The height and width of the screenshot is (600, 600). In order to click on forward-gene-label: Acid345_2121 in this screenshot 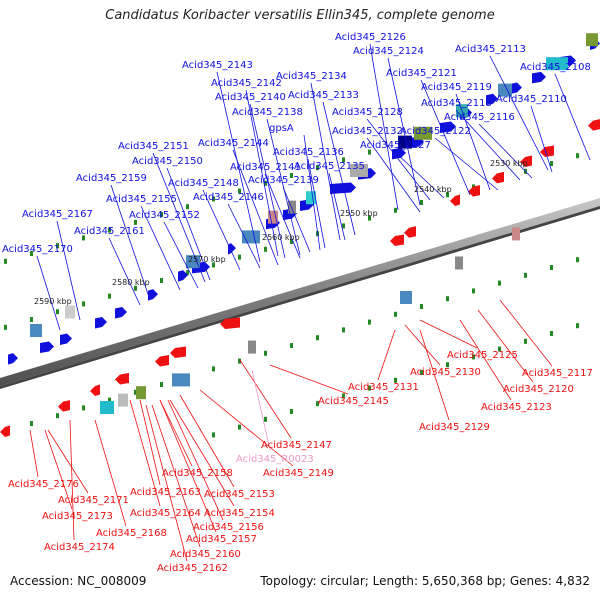, I will do `click(421, 73)`.